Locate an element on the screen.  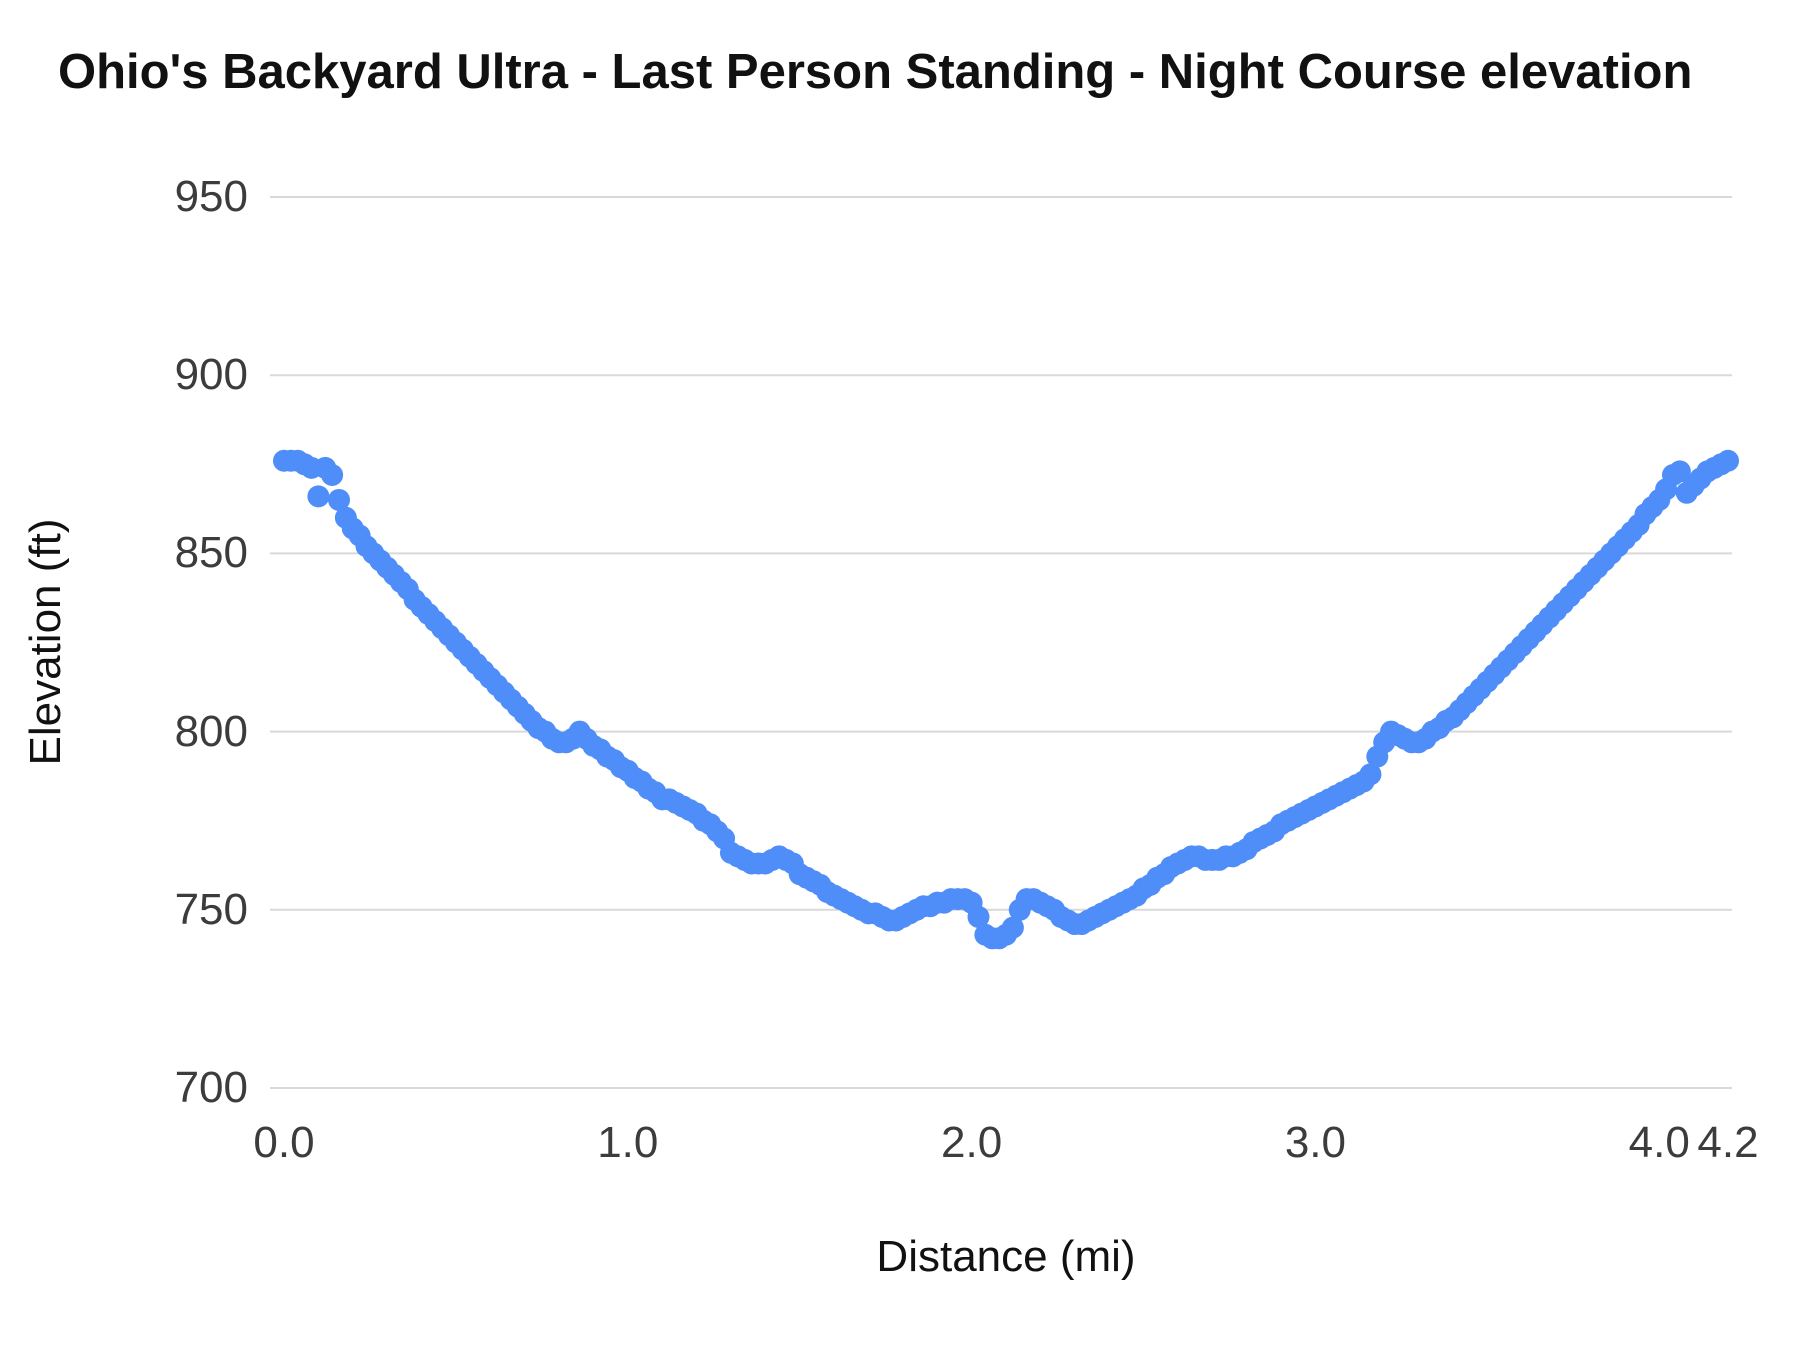
x-tick-label: 4.2 is located at coordinates (1728, 1142).